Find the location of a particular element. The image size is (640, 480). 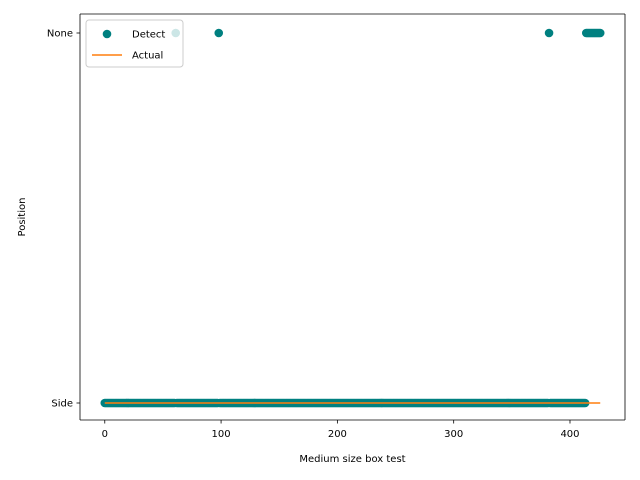

x-axis-label: Medium size box test is located at coordinates (352, 459).